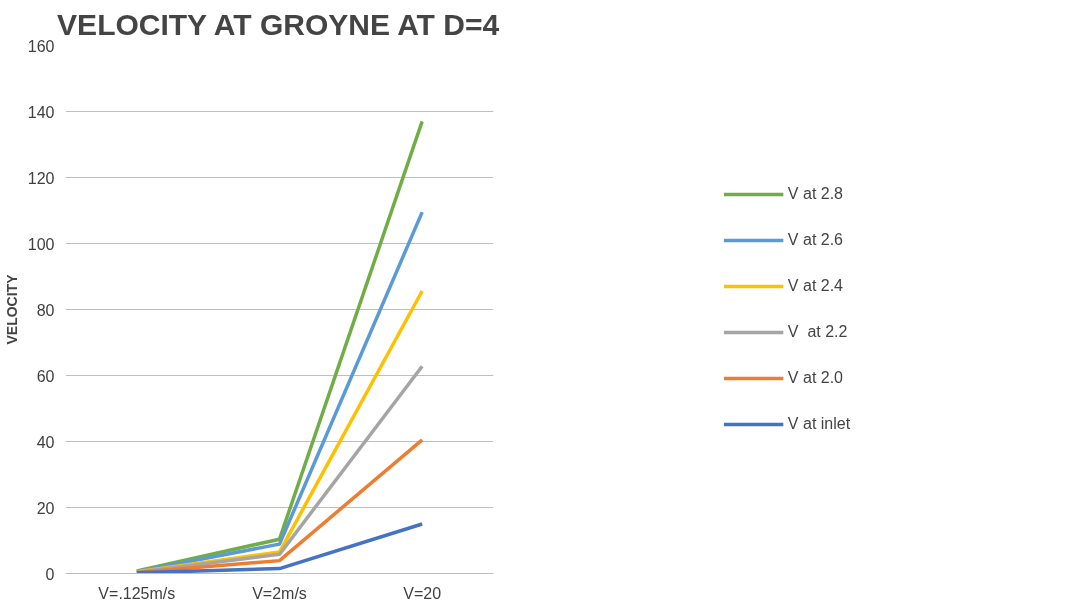 Image resolution: width=1084 pixels, height=608 pixels. Describe the element at coordinates (41, 112) in the screenshot. I see `y-tick-label: 140` at that location.